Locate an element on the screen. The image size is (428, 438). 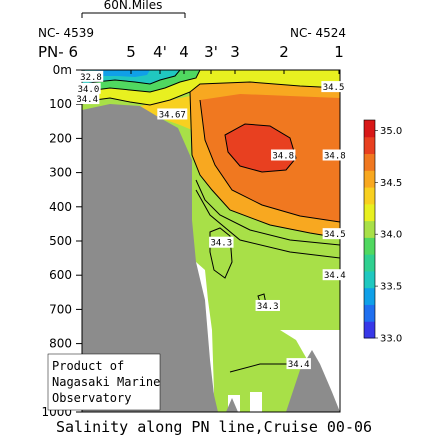
station-label: 4 is located at coordinates (184, 52).